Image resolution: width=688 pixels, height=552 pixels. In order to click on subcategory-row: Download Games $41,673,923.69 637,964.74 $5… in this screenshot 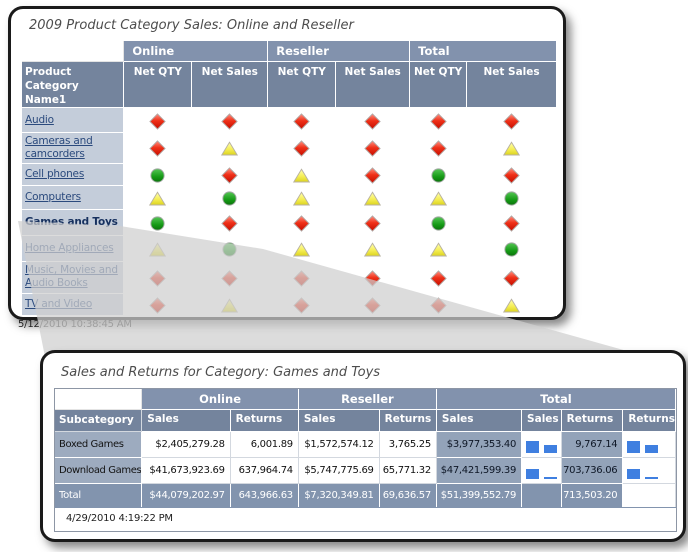, I will do `click(365, 470)`.